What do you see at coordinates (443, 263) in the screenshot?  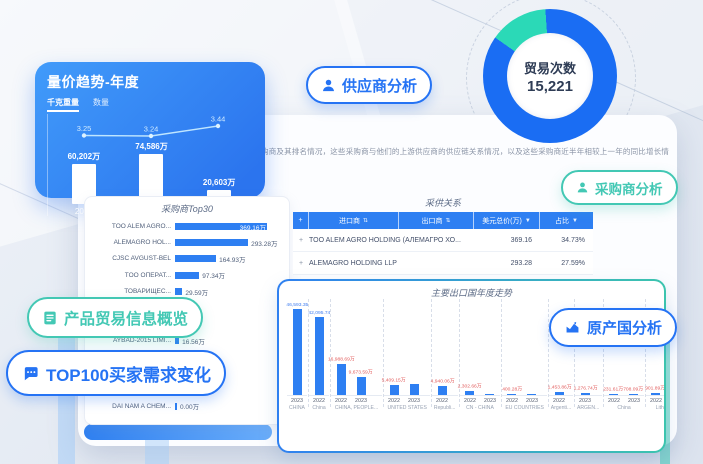 I see `relation-table-row: + ALEMAGRO HOLDING LLP 293.28 27.59%` at bounding box center [443, 263].